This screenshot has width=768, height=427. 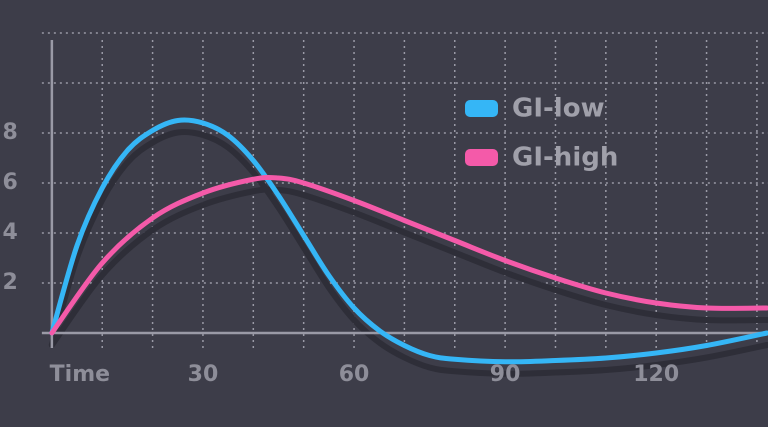 What do you see at coordinates (558, 109) in the screenshot?
I see `legend-label: GI-low` at bounding box center [558, 109].